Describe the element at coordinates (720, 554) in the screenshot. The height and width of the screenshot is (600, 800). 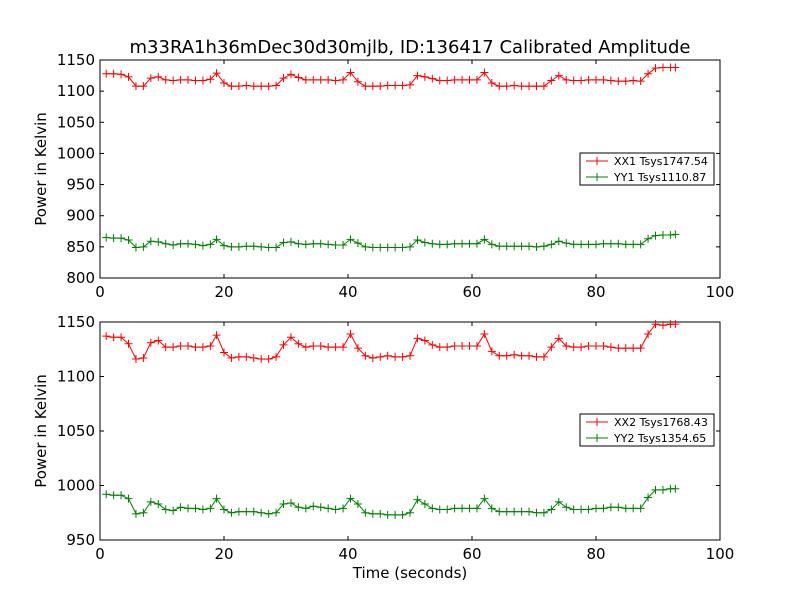
I see `x-tick-label: 100` at that location.